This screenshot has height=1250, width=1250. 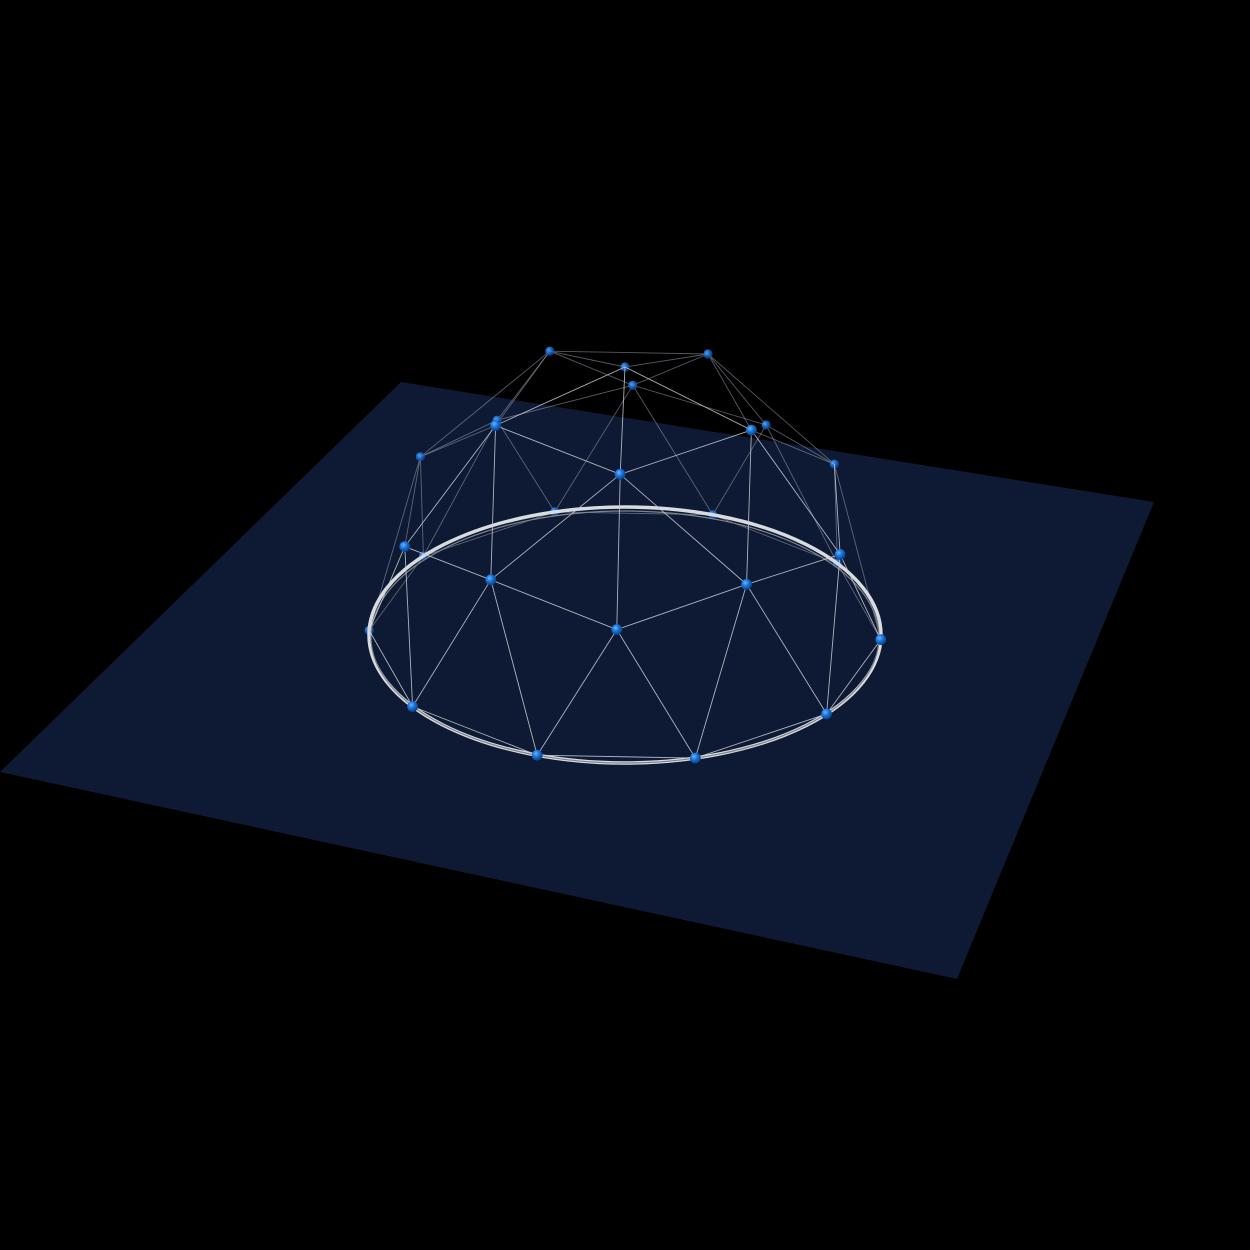 I want to click on dome-back-struts, so click(x=625, y=495).